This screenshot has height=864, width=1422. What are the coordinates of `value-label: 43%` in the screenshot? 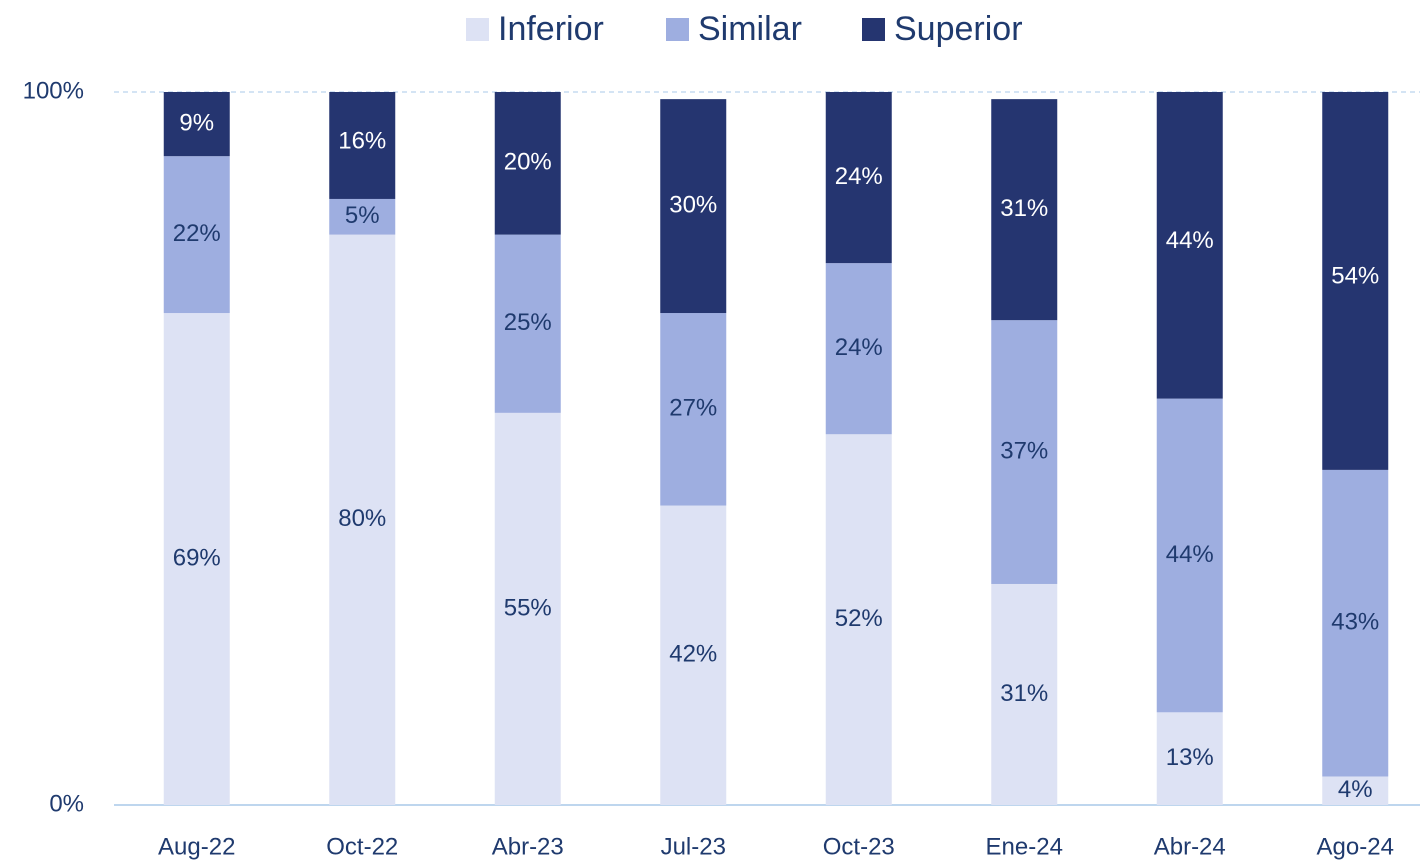 It's located at (1355, 622).